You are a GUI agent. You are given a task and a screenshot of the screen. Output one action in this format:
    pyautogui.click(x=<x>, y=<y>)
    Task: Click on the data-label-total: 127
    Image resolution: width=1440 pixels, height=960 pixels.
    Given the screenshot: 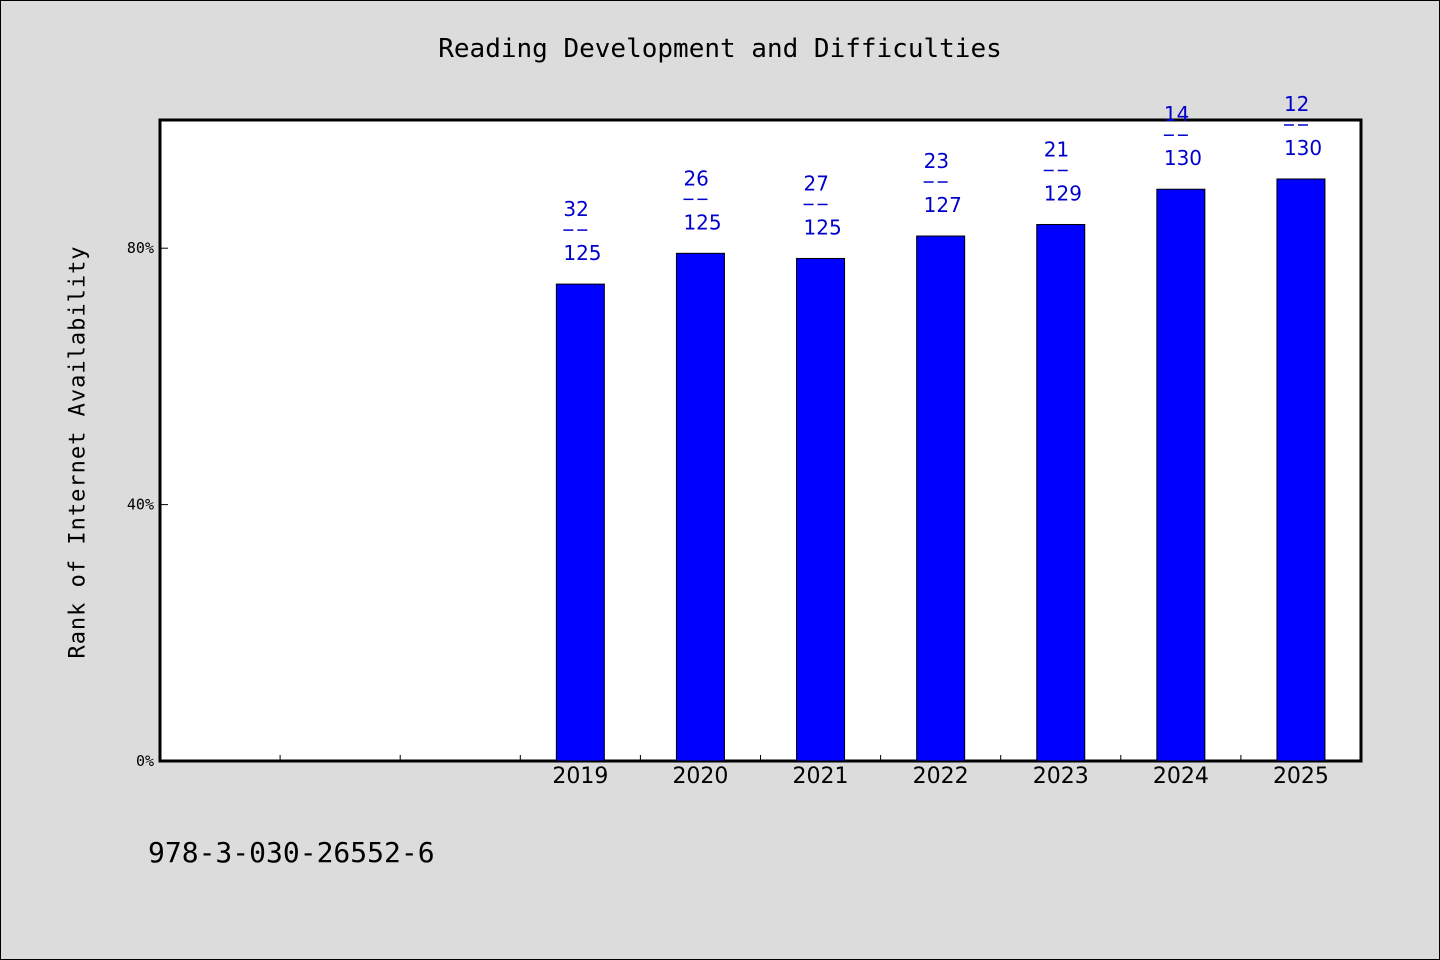 What is the action you would take?
    pyautogui.click(x=943, y=205)
    